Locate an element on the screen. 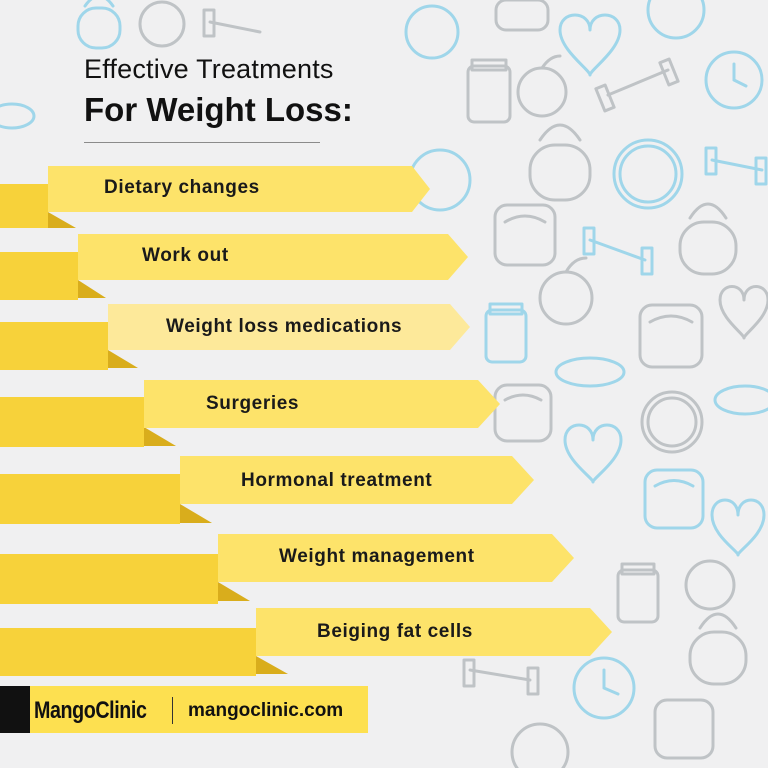 This screenshot has height=768, width=768. ribbon-weight-management is located at coordinates (287, 569).